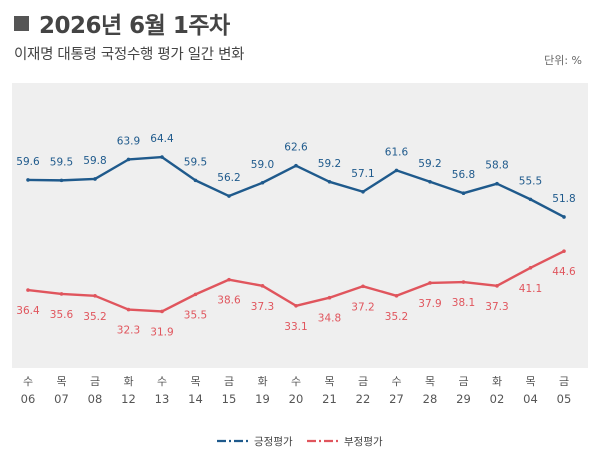 The width and height of the screenshot is (600, 464). I want to click on data-label-positive: 58.8, so click(496, 166).